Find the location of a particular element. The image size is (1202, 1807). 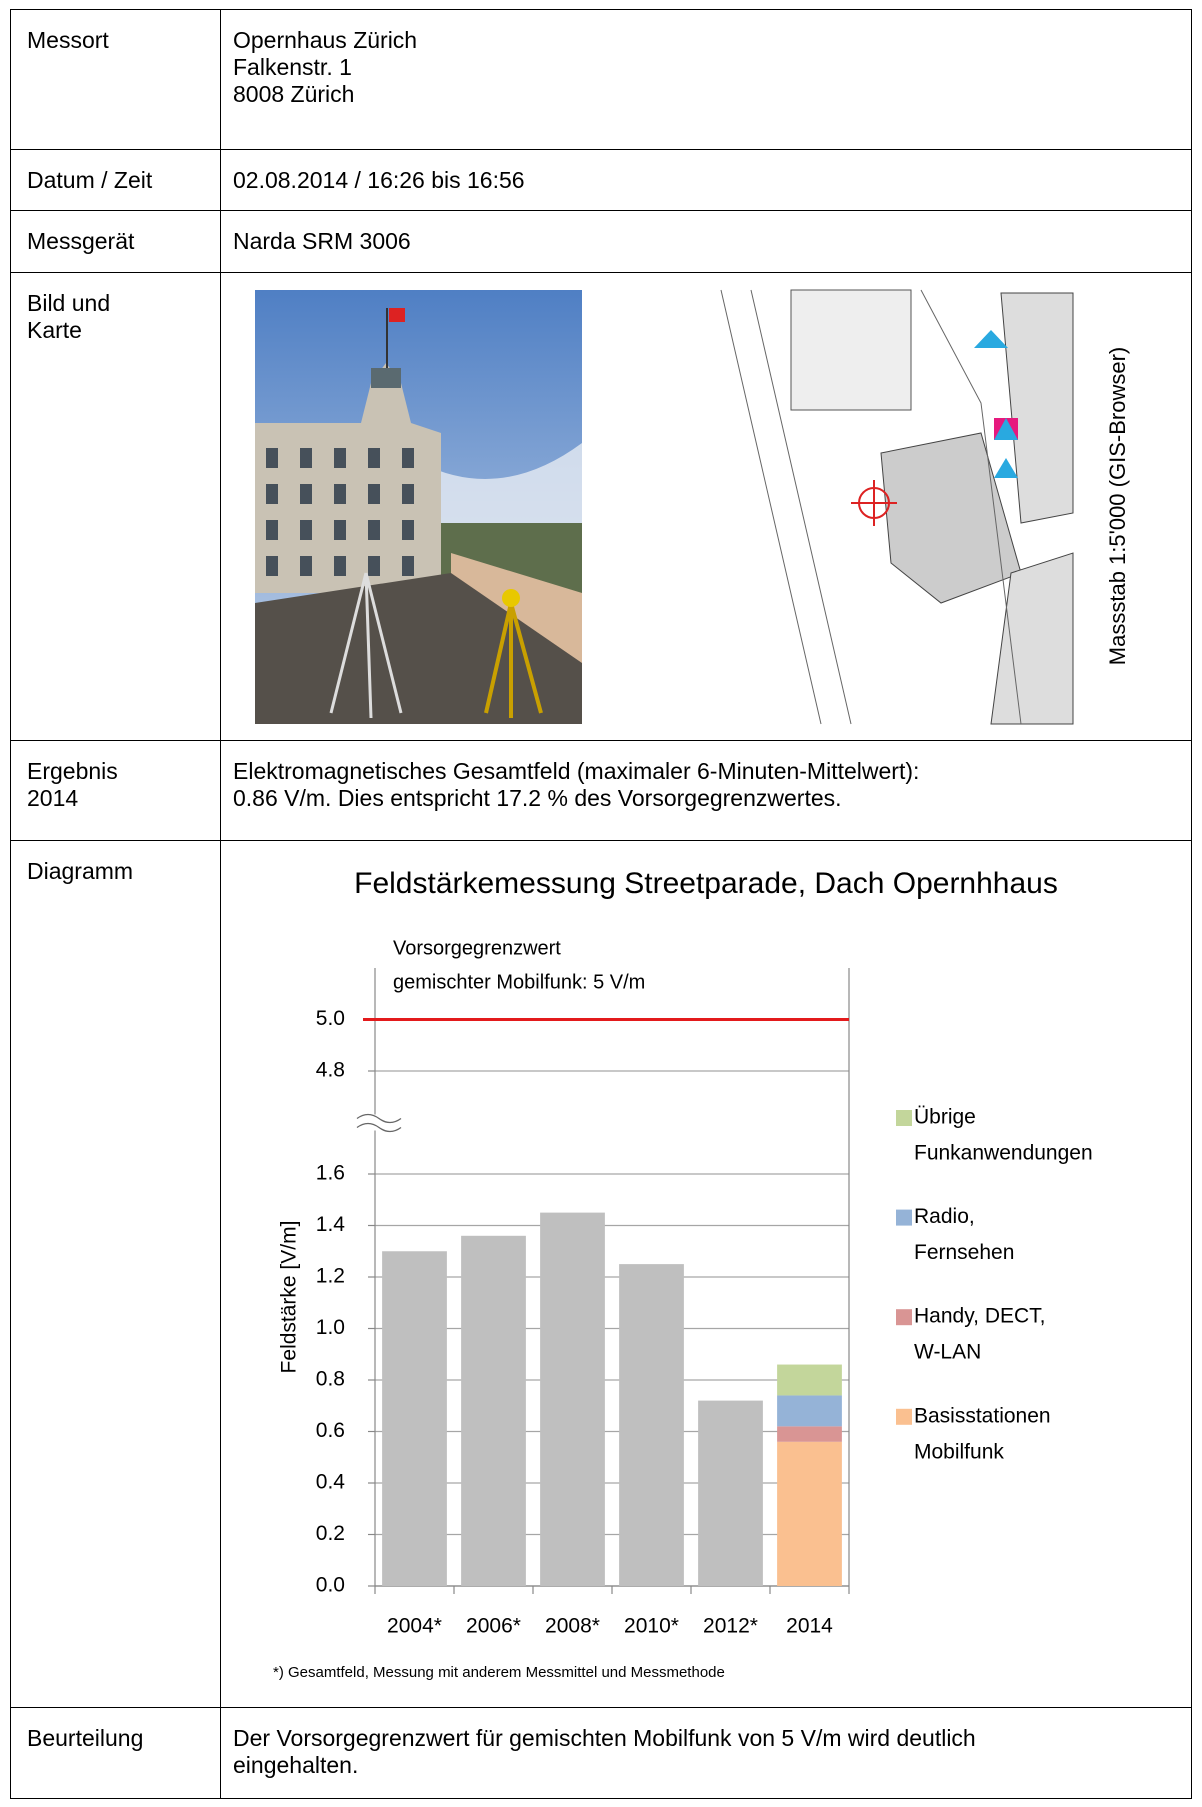

label-line: Messgerät is located at coordinates (81, 241).